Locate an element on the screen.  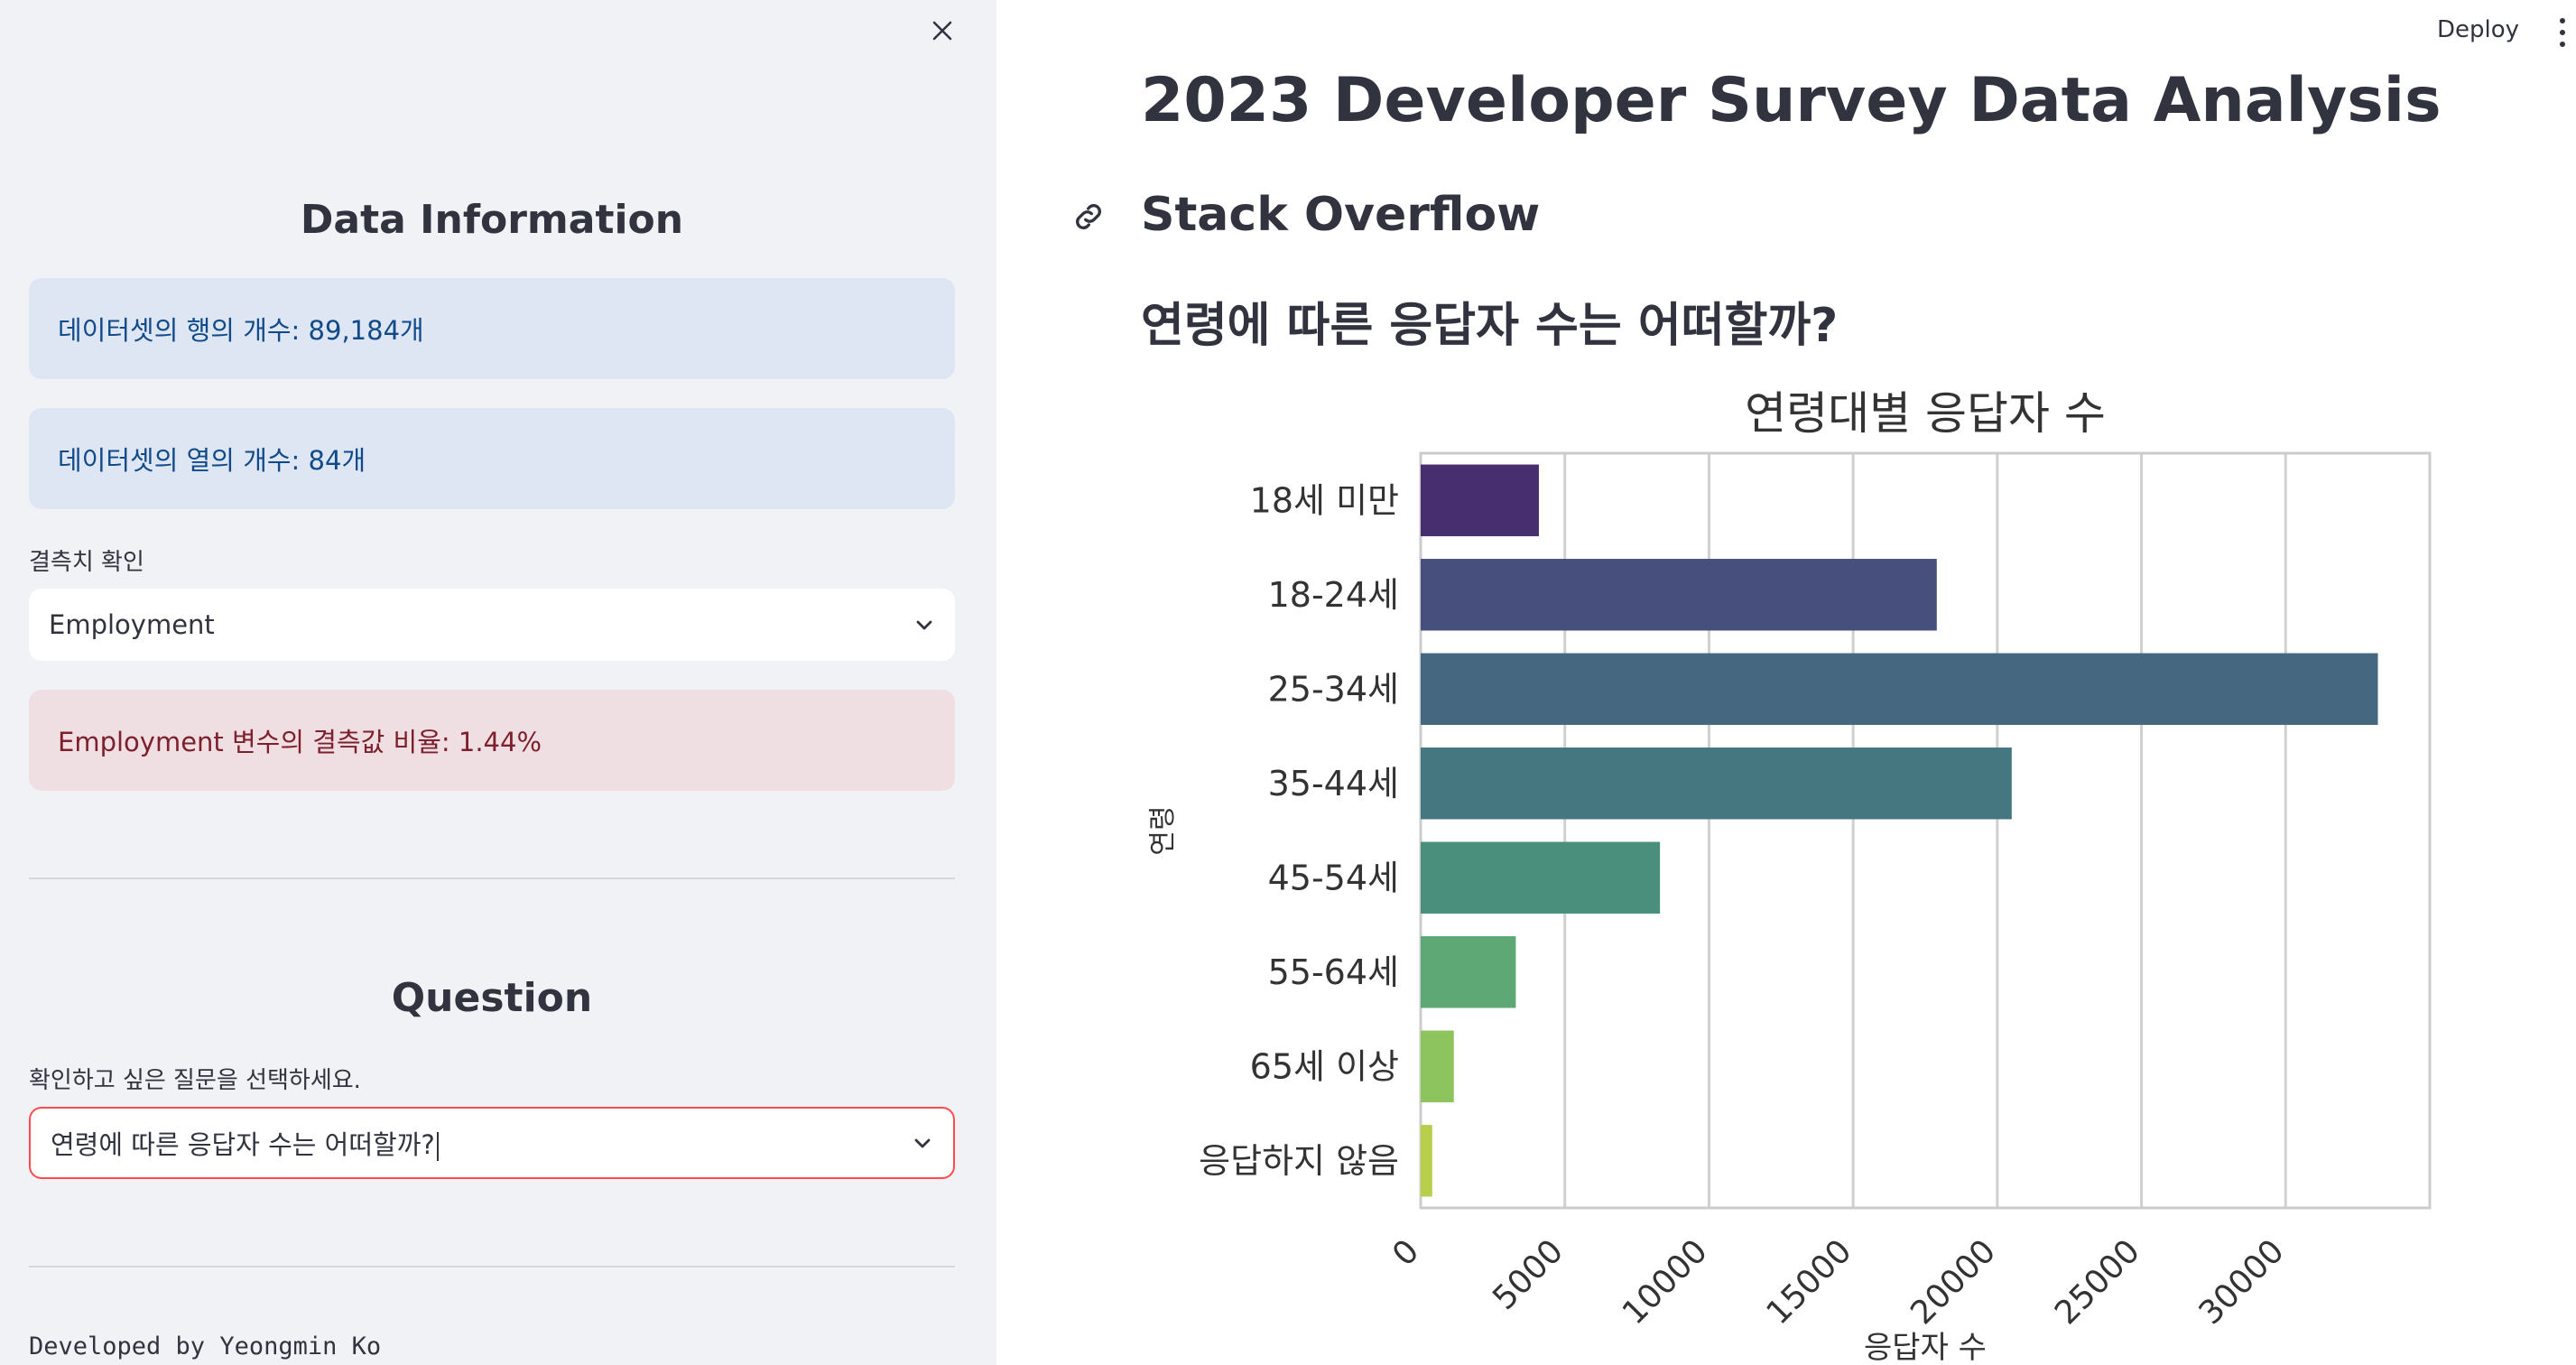
question-select: 연령에 따른 응답자 수는 어떠할까? is located at coordinates (492, 1143).